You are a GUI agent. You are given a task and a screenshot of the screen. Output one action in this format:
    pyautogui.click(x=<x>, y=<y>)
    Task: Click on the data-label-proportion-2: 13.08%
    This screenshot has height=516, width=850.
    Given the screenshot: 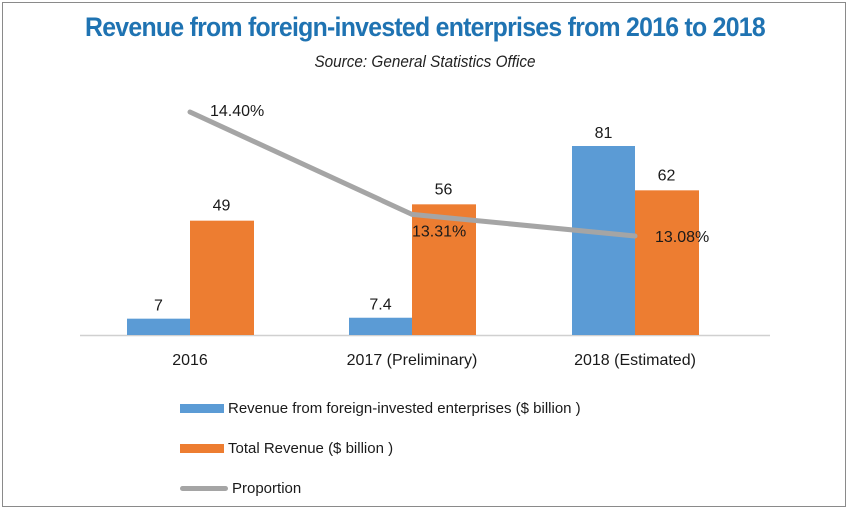 What is the action you would take?
    pyautogui.click(x=682, y=237)
    